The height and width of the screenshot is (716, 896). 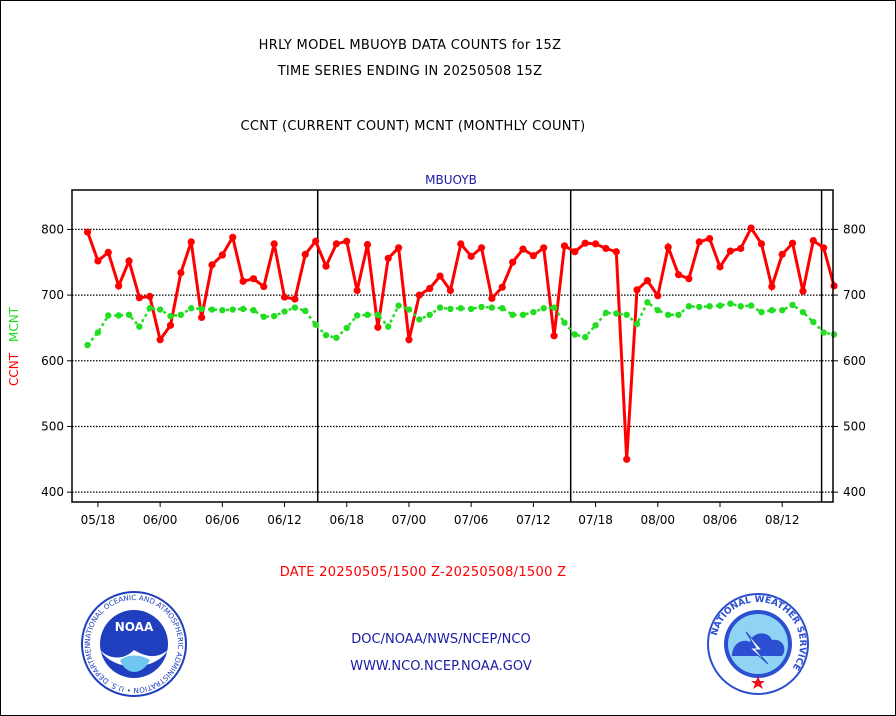 What do you see at coordinates (441, 666) in the screenshot?
I see `website-link: WWW.NCO.NCEP.NOAA.GOV` at bounding box center [441, 666].